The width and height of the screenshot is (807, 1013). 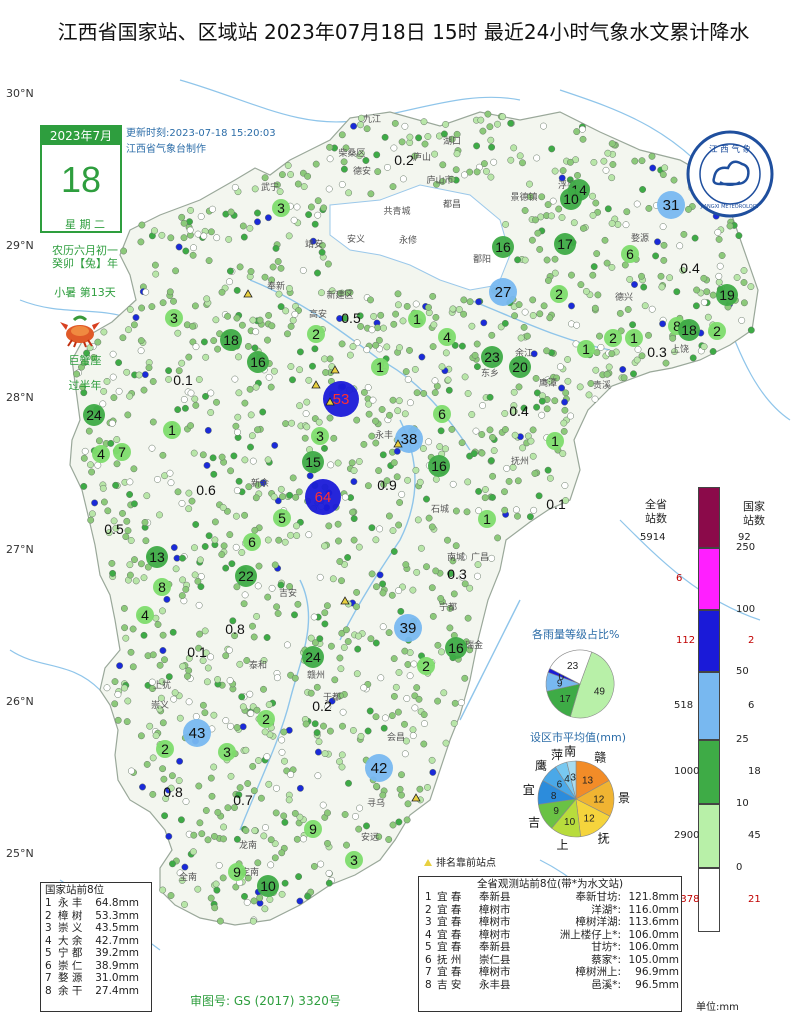 What do you see at coordinates (495, 984) in the screenshot?
I see `all-rank-county: 永丰县` at bounding box center [495, 984].